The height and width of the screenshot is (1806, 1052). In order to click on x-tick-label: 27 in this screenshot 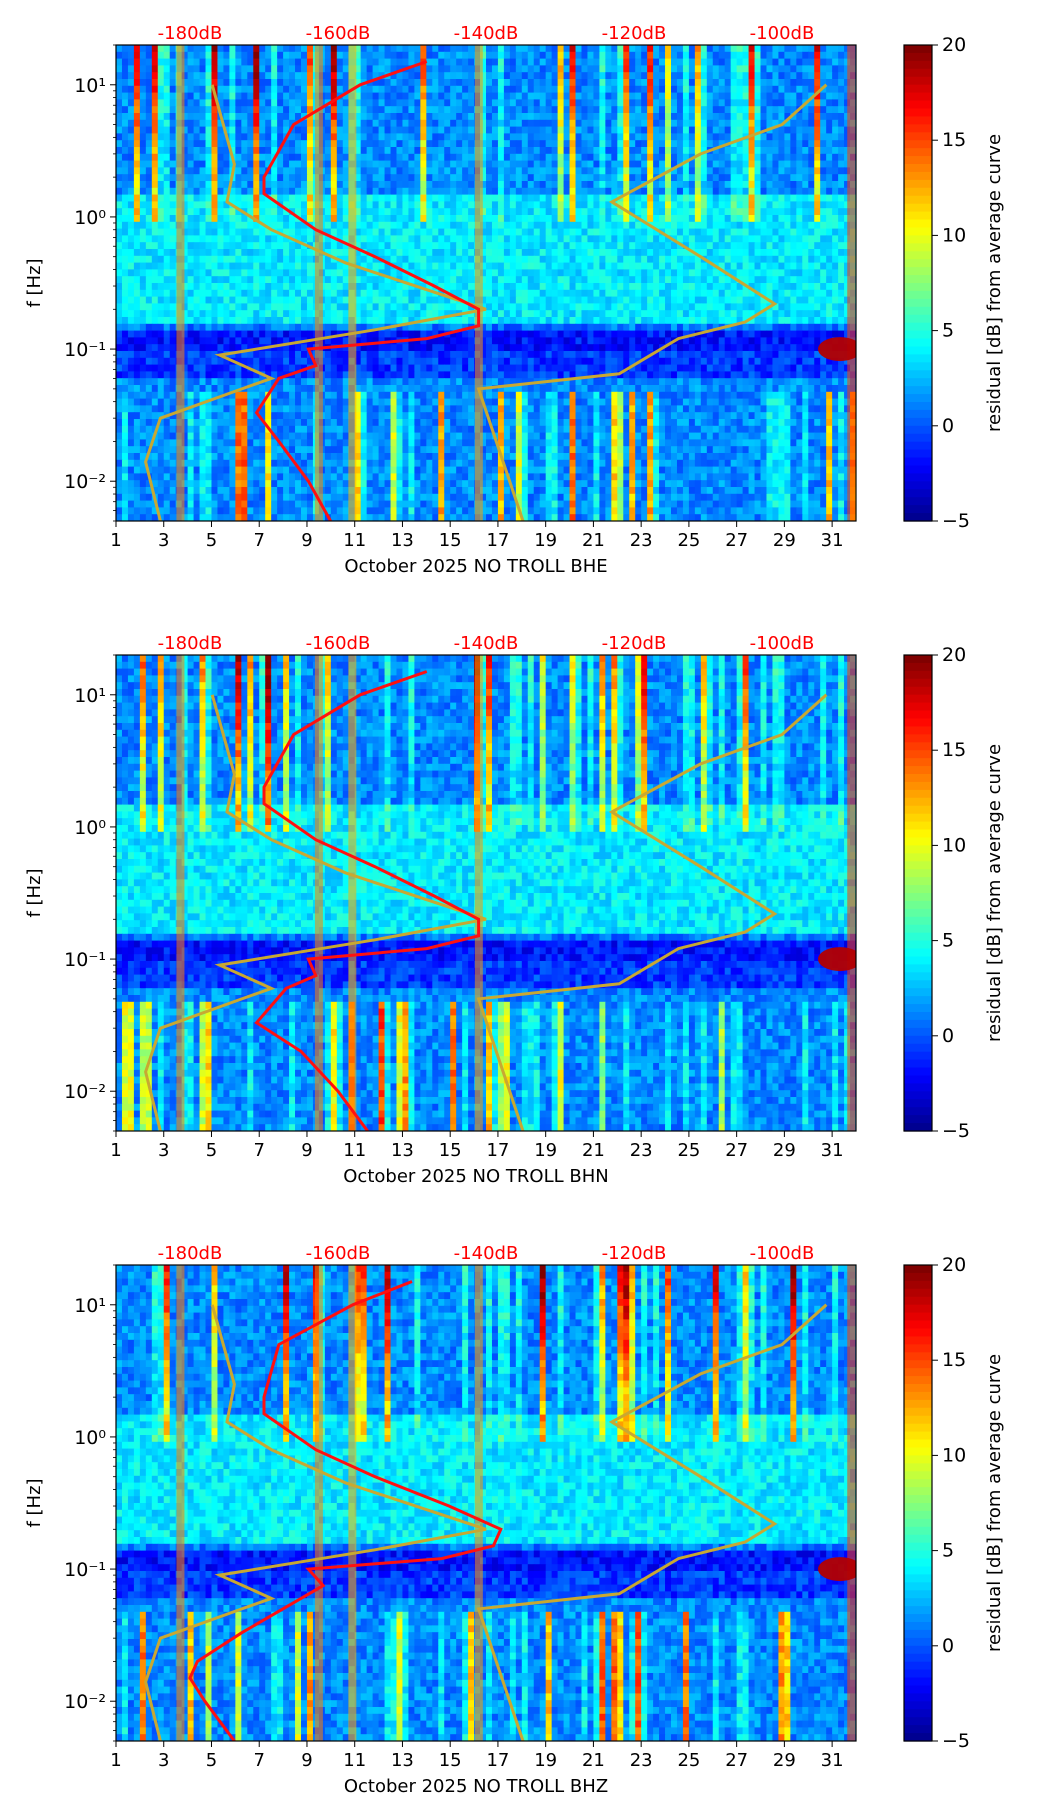, I will do `click(736, 540)`.